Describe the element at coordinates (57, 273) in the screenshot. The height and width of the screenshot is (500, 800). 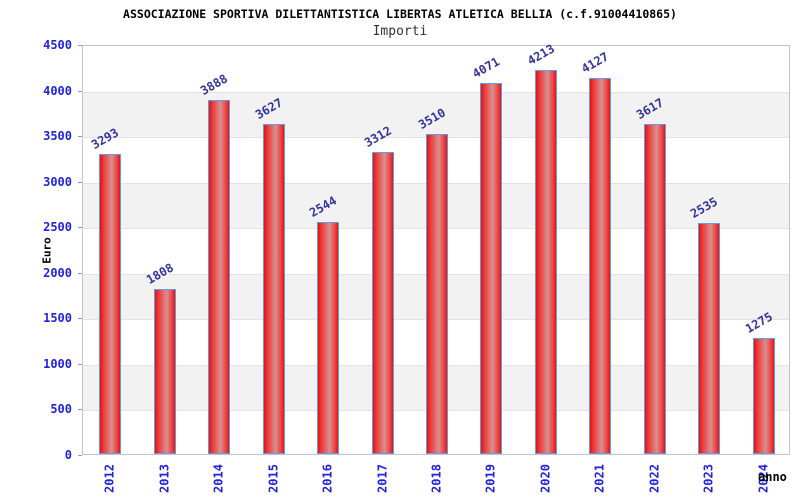
I see `y-tick-label: 2000` at that location.